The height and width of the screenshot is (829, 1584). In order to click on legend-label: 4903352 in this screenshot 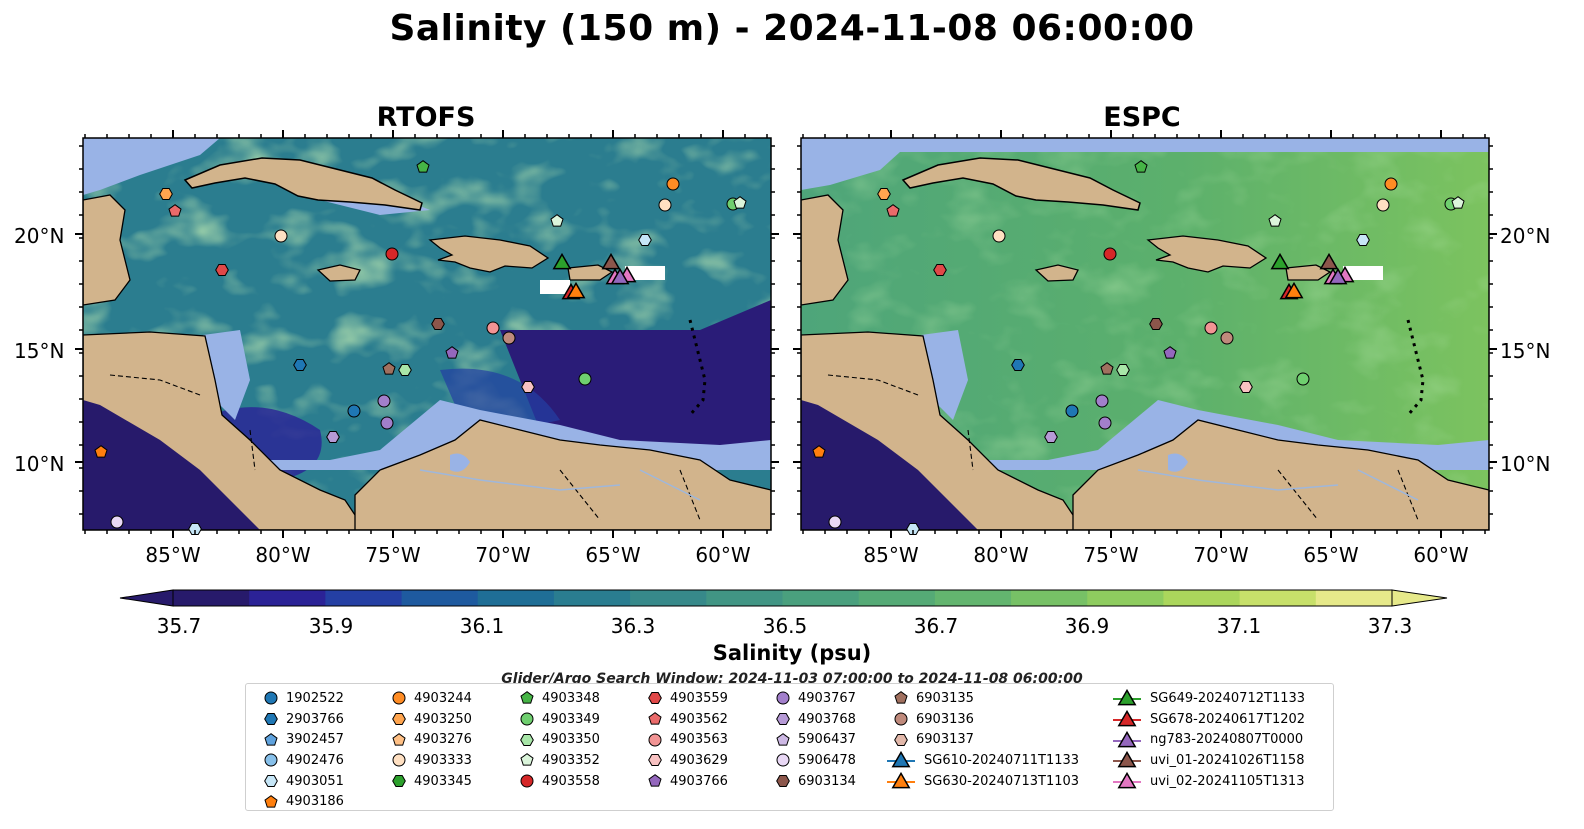, I will do `click(571, 760)`.